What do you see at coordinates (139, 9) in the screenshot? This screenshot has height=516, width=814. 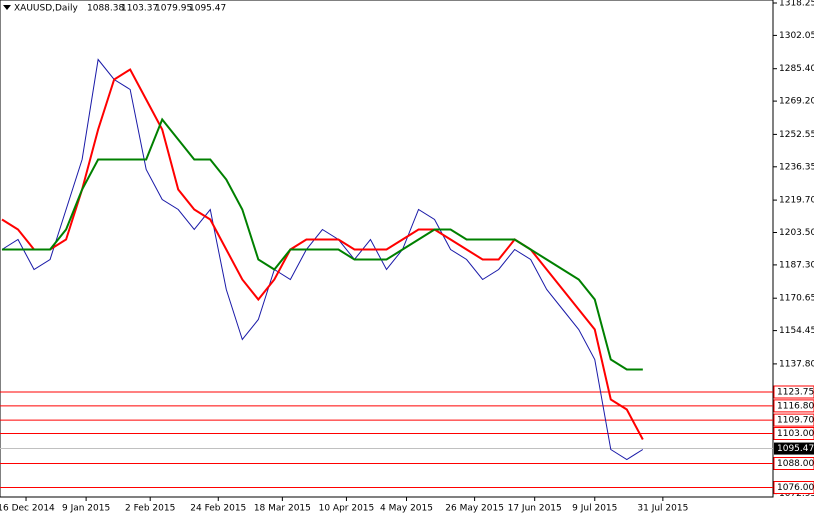 I see `ohlc-high: 1103.37` at bounding box center [139, 9].